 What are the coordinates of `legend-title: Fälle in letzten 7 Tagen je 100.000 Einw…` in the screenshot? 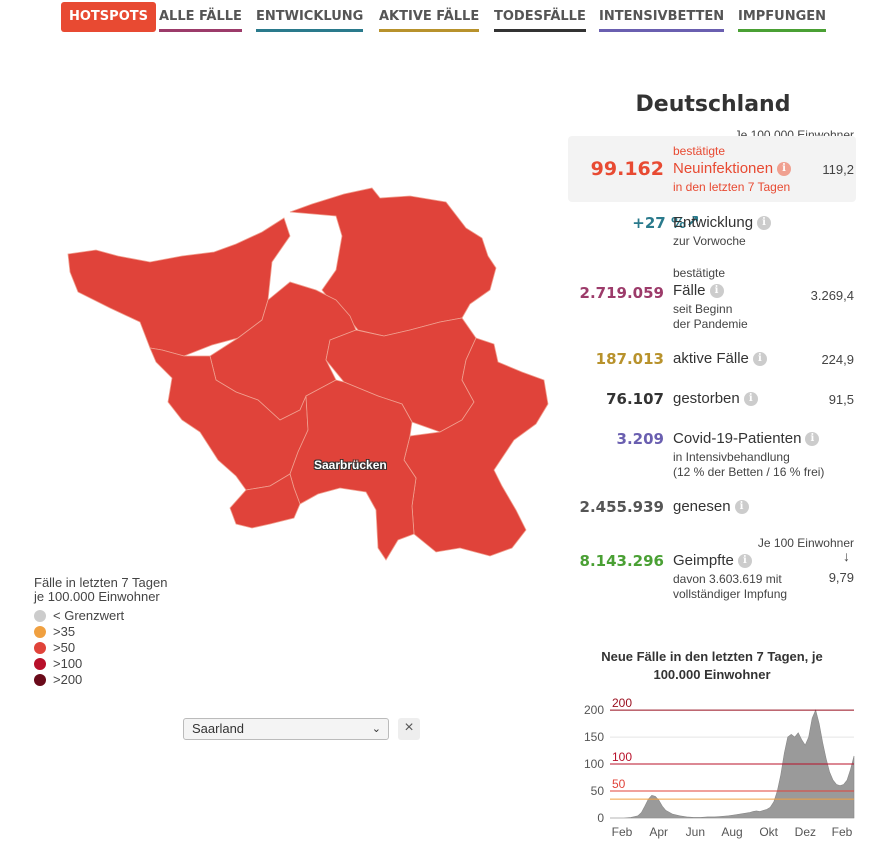 It's located at (101, 589).